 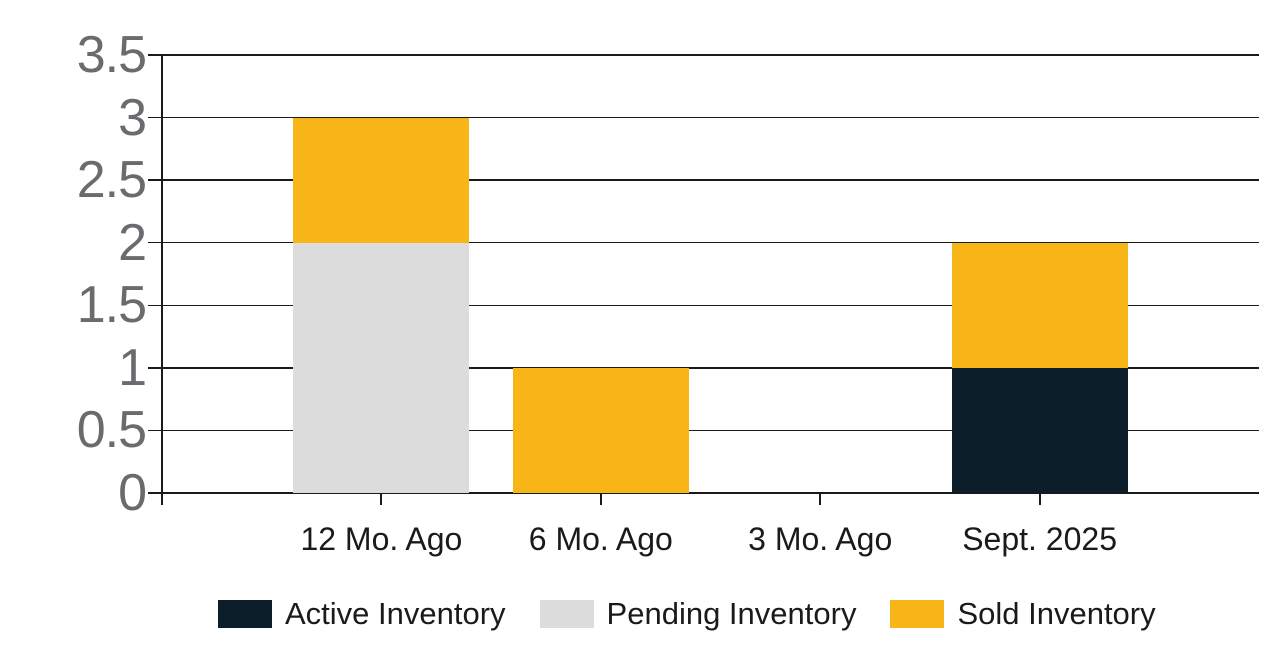 What do you see at coordinates (395, 613) in the screenshot?
I see `legend-label-active-inventory: Active Inventory` at bounding box center [395, 613].